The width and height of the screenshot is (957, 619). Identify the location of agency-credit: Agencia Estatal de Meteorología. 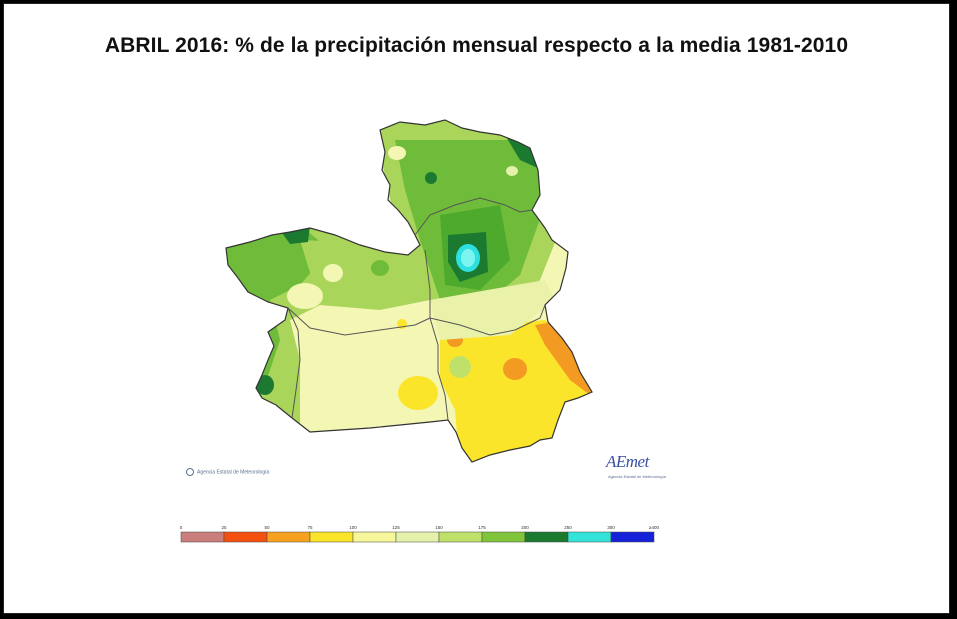
(227, 472).